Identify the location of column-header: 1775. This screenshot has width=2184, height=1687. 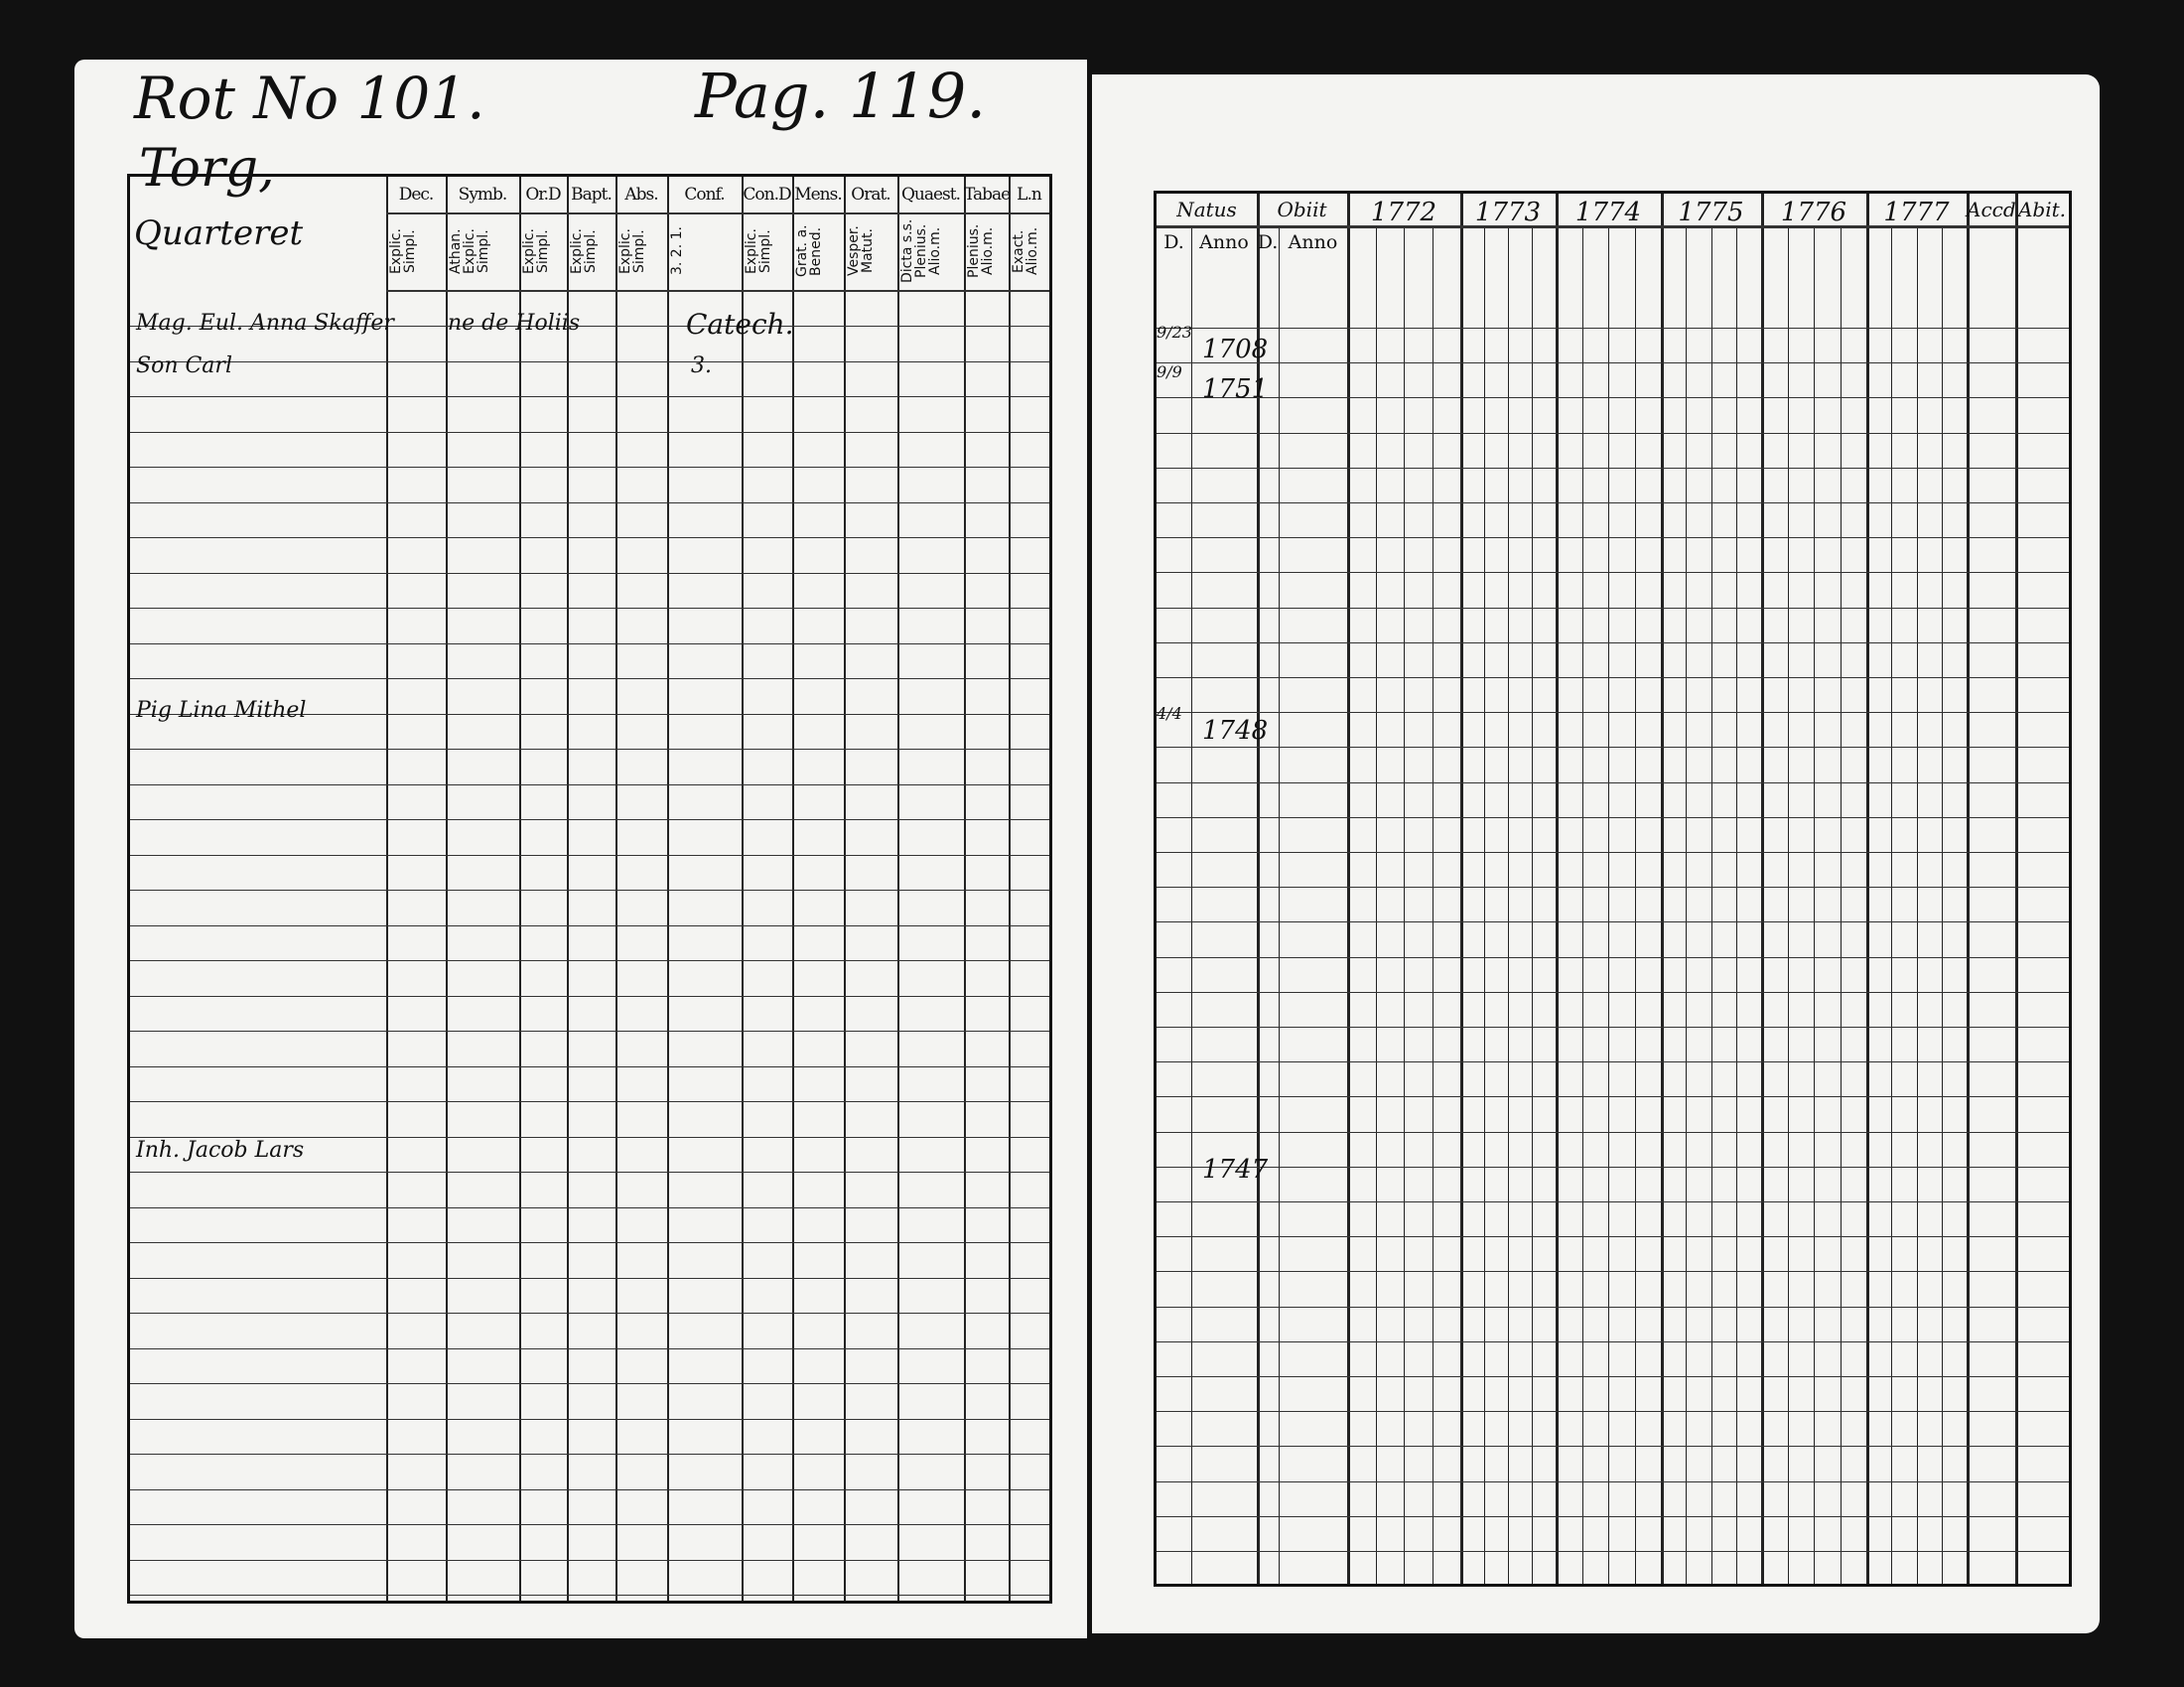
(1711, 212).